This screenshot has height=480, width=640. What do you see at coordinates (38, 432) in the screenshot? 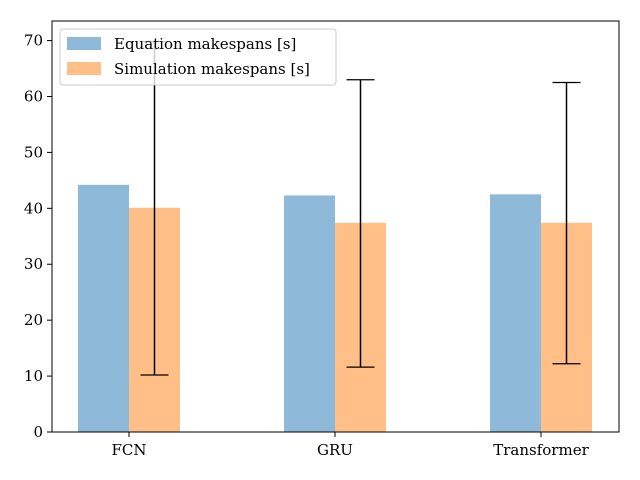
I see `y-tick-label-0: 0` at bounding box center [38, 432].